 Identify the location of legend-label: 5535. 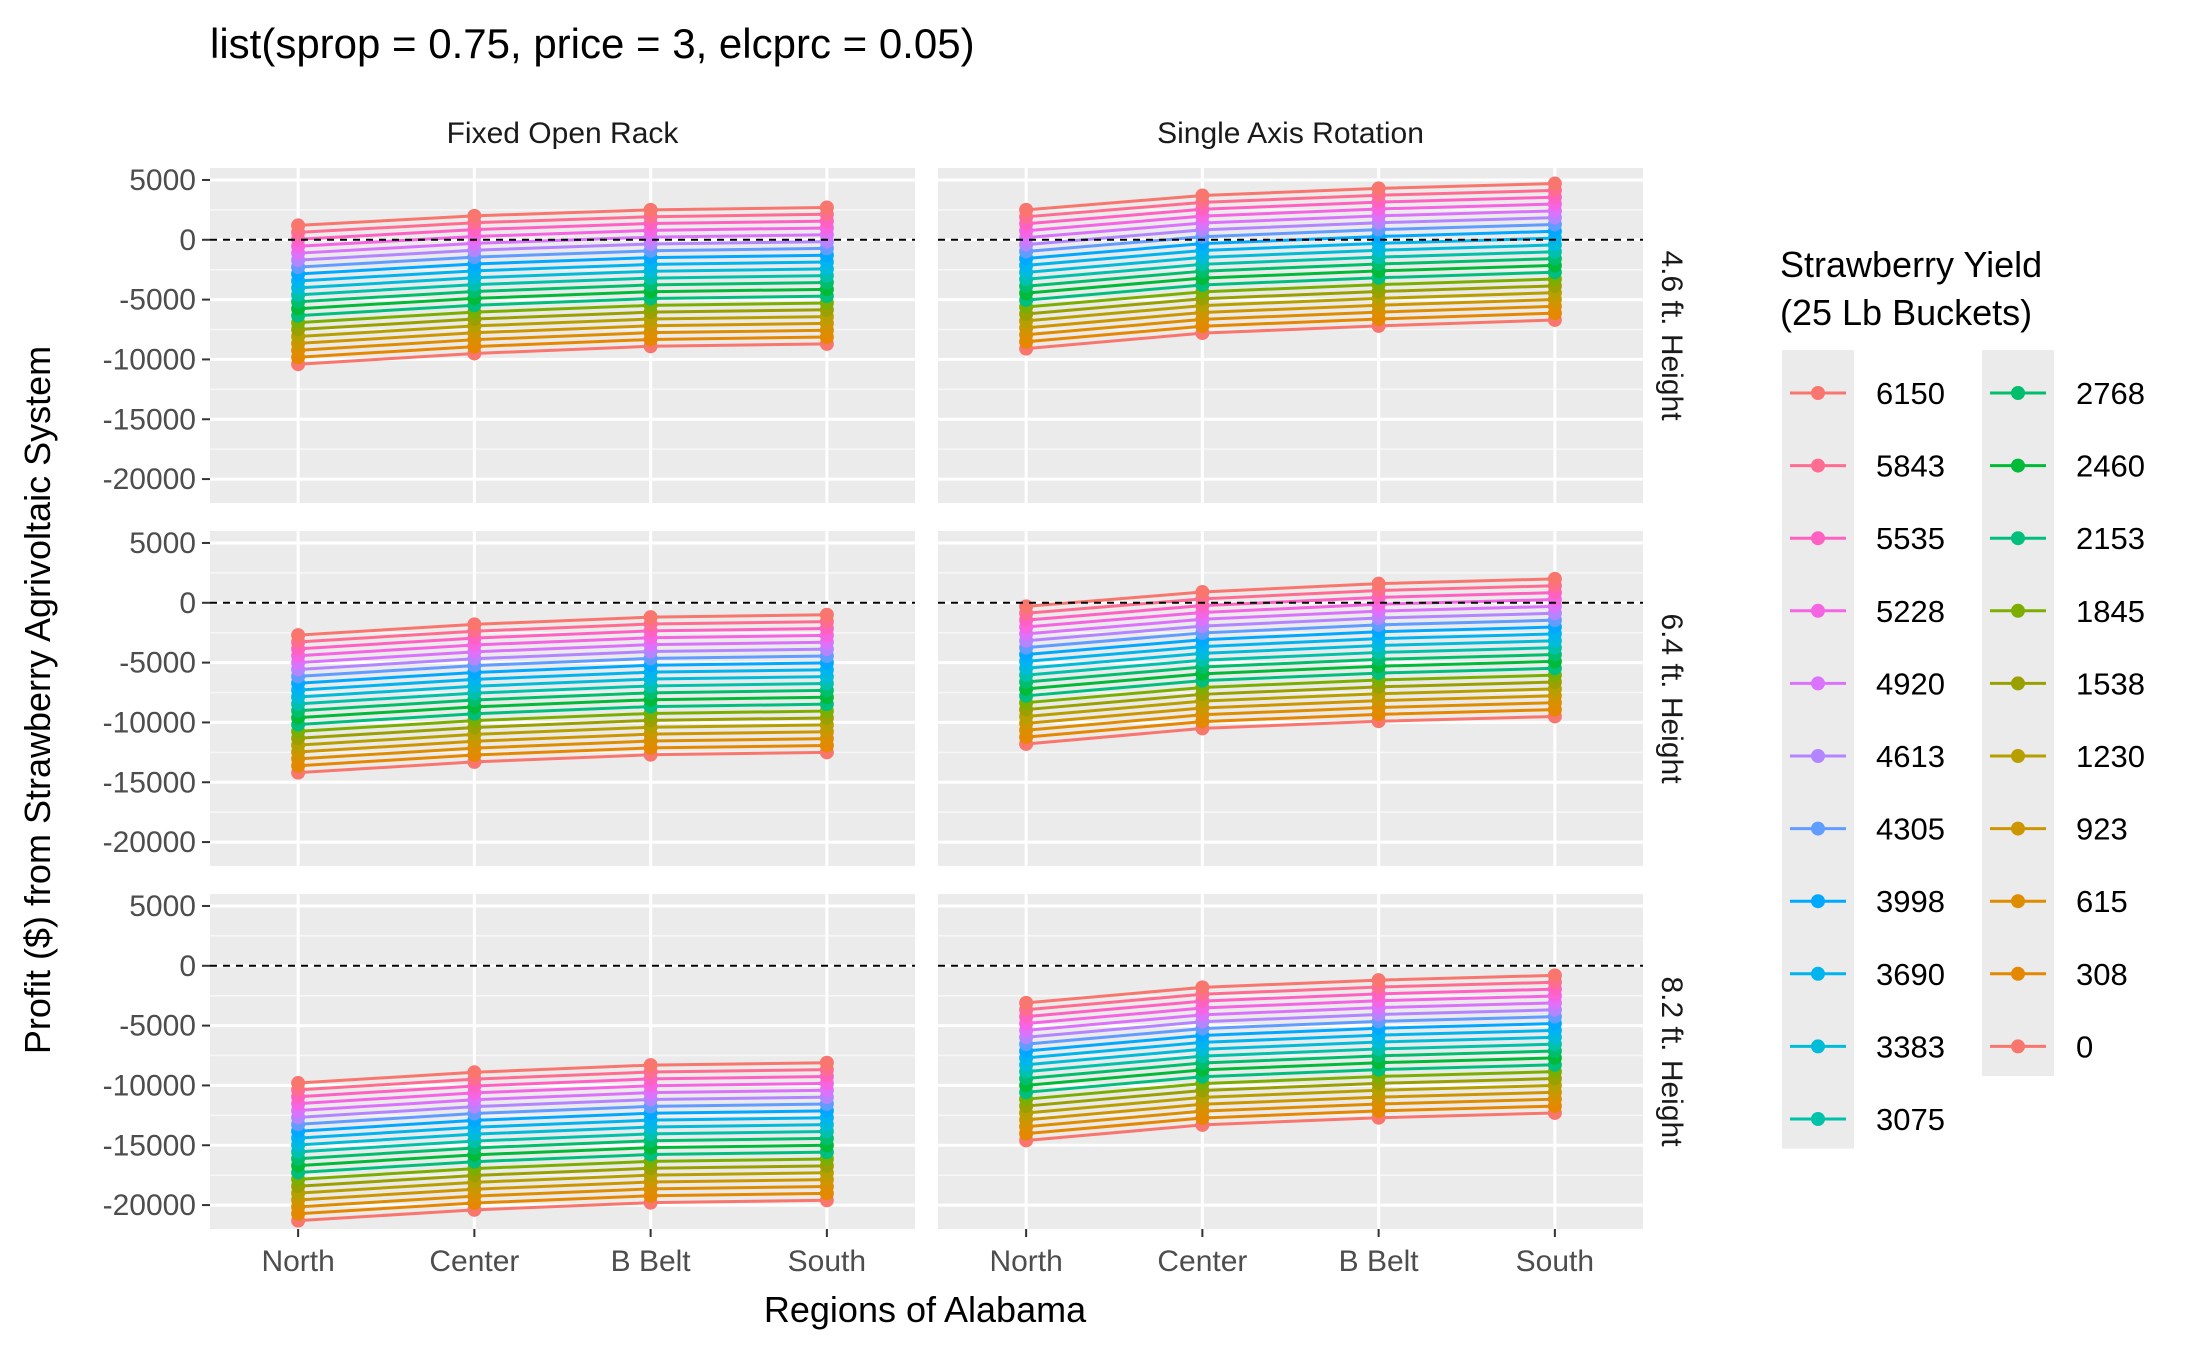
(1910, 538).